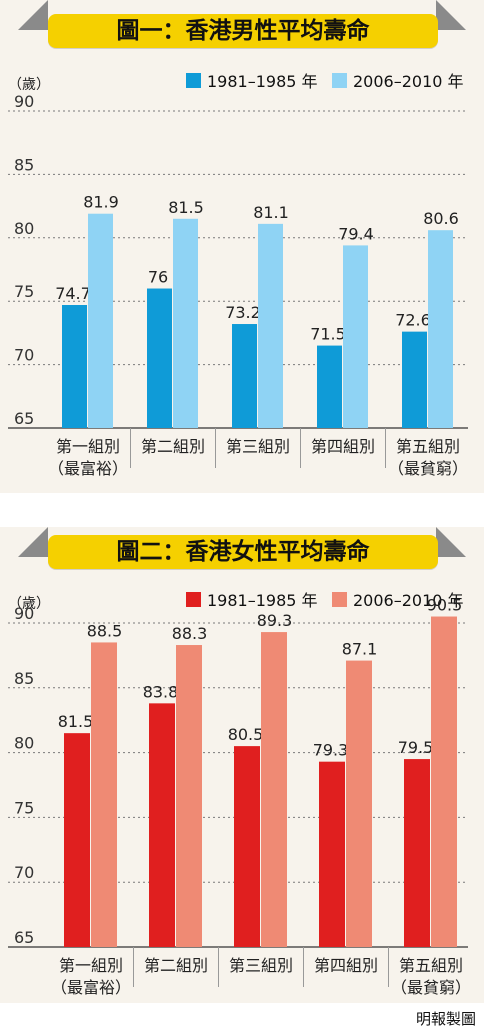  What do you see at coordinates (158, 277) in the screenshot?
I see `data-label: 76` at bounding box center [158, 277].